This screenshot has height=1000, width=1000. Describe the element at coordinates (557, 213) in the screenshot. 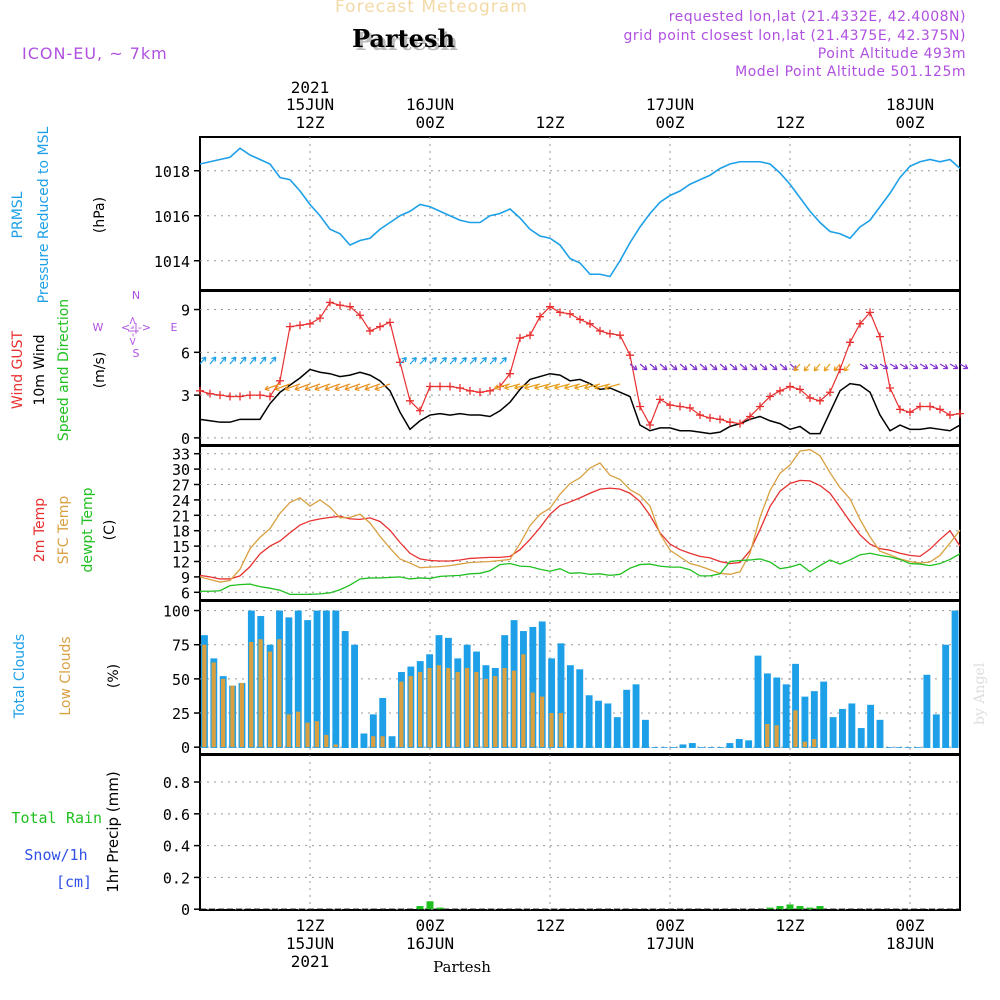

I see `panel-pressure: 1014 1016 1018` at that location.